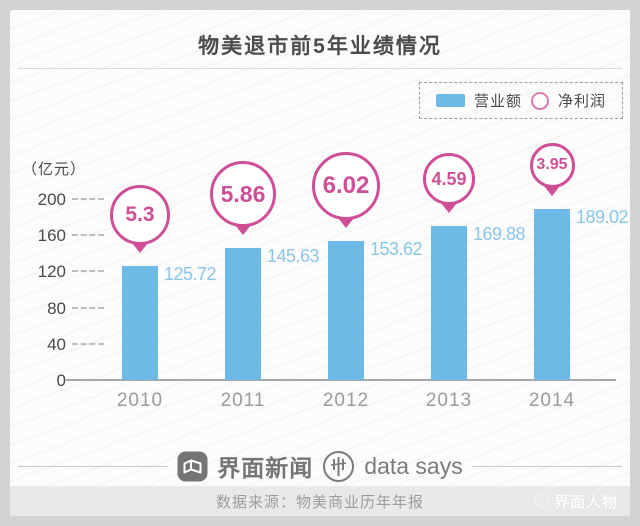 This screenshot has height=526, width=640. I want to click on profit-bubble-tail-2013, so click(449, 208).